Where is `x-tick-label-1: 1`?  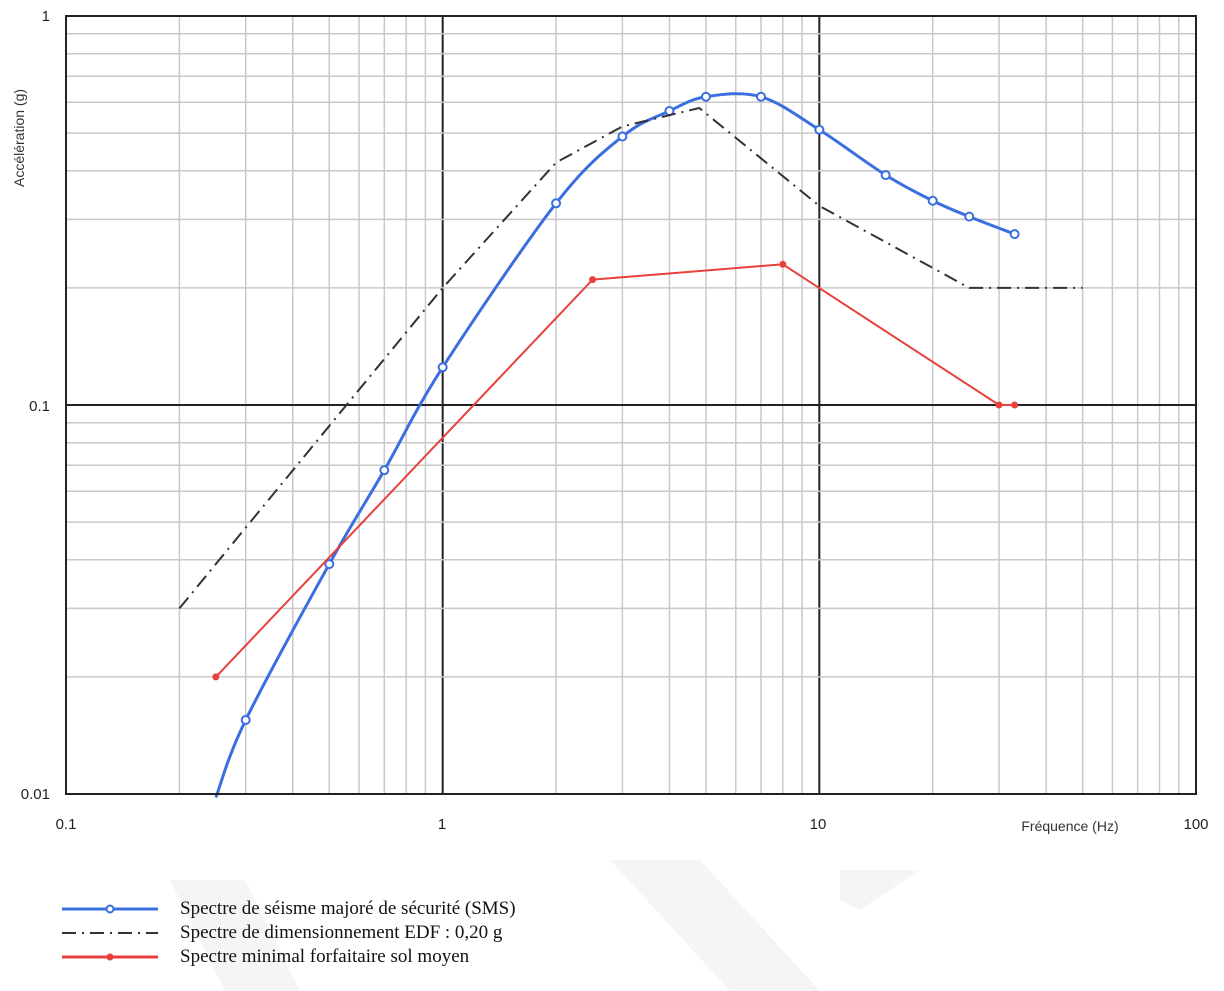
x-tick-label-1: 1 is located at coordinates (442, 824).